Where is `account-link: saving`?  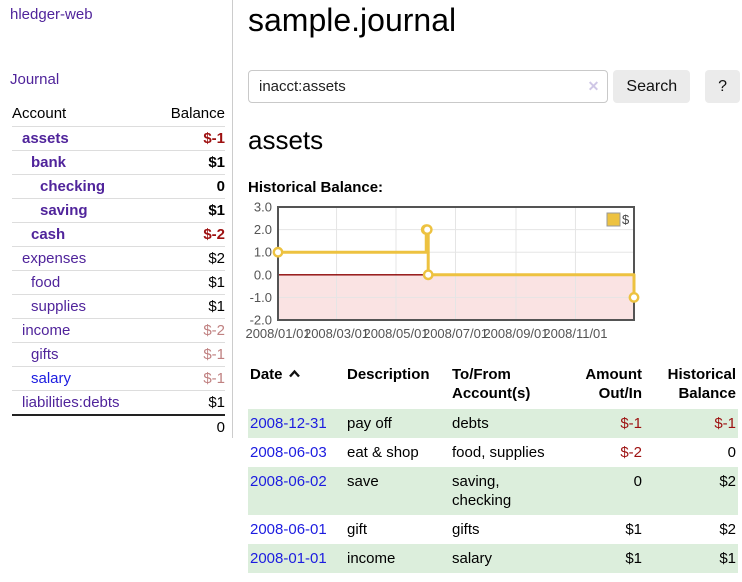
account-link: saving is located at coordinates (64, 210).